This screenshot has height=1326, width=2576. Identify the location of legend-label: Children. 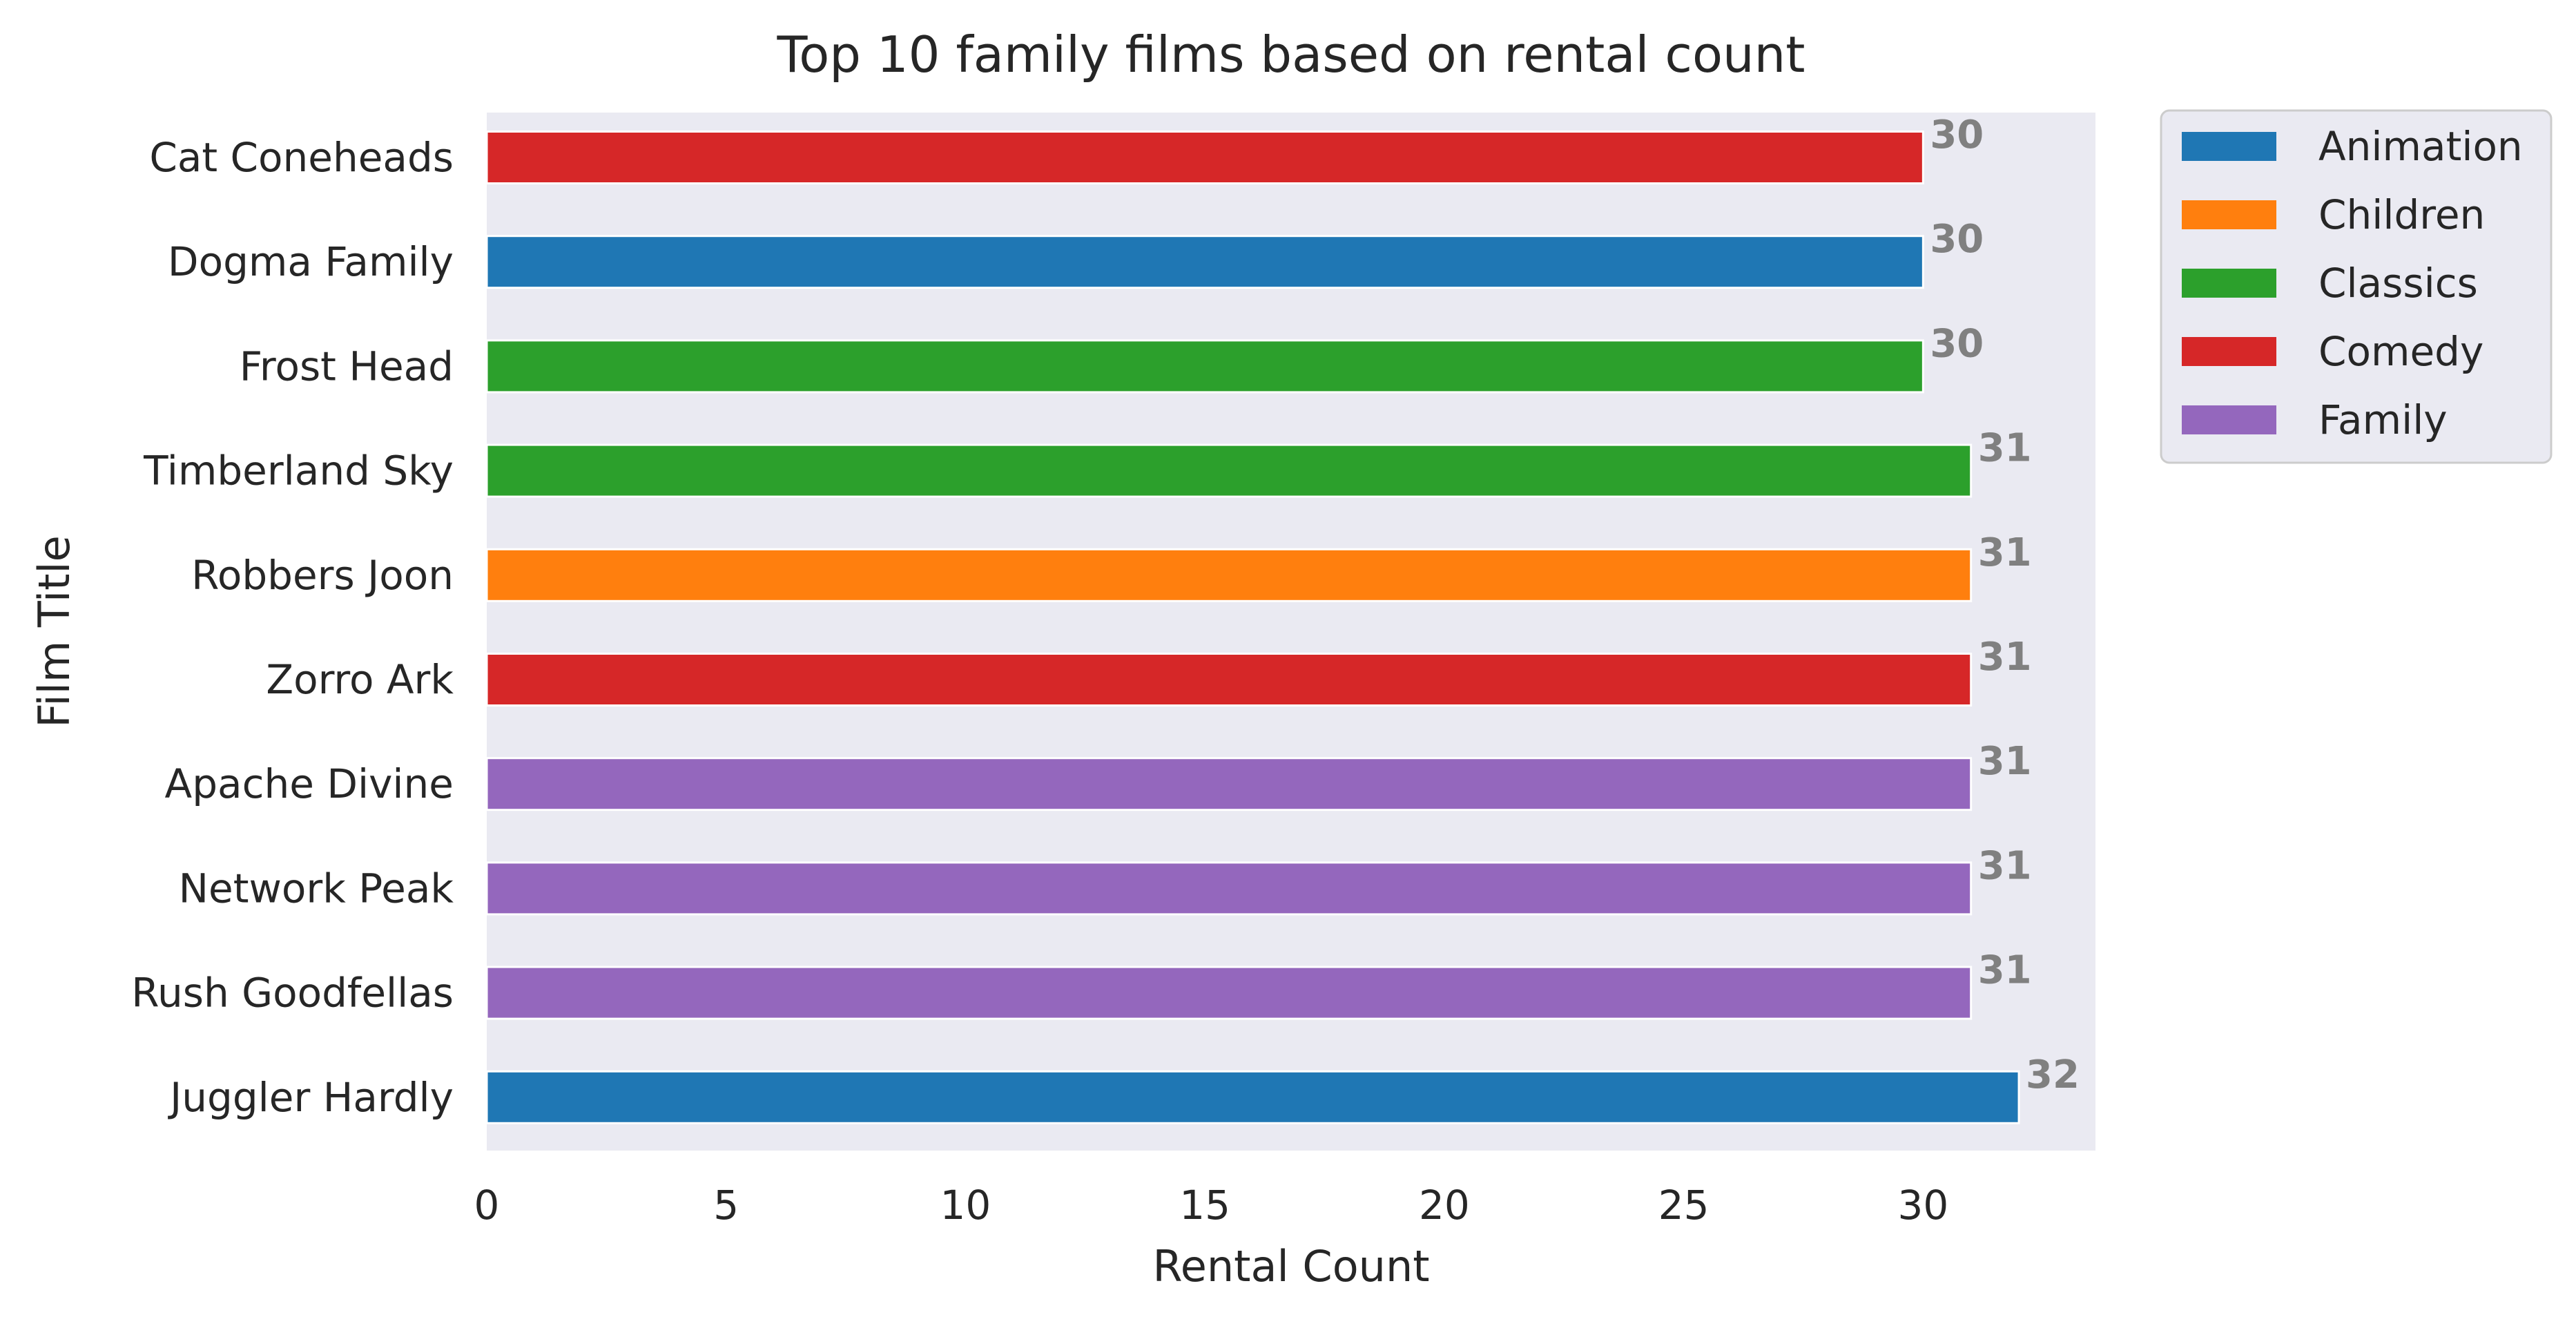
(2402, 214).